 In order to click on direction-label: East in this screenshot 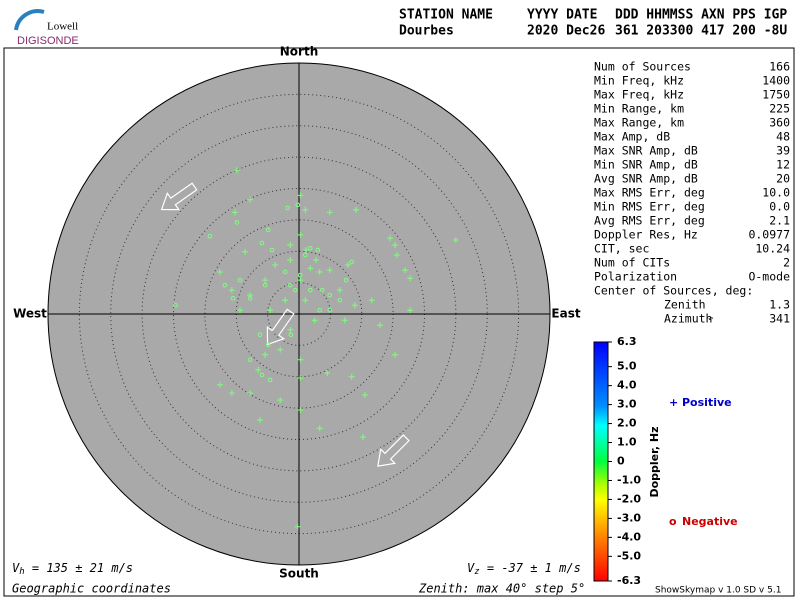, I will do `click(565, 314)`.